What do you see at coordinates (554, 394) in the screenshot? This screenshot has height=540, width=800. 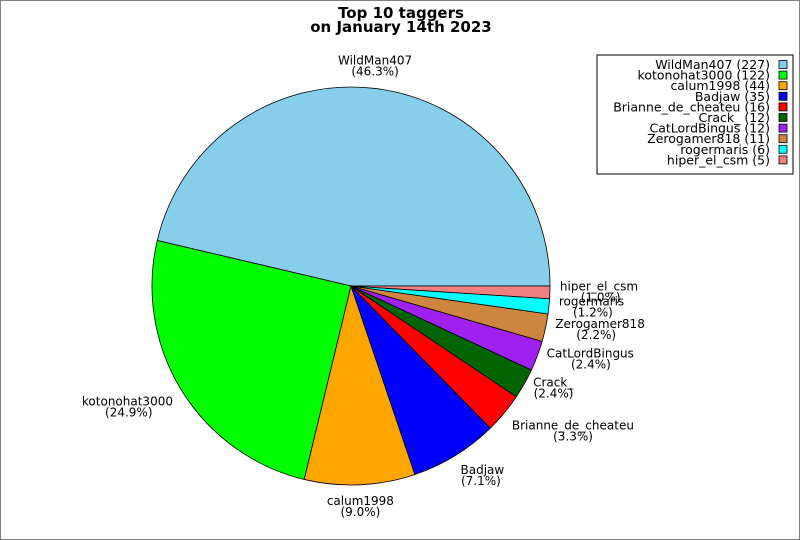 I see `pie-percent-crack: (2.4%)` at bounding box center [554, 394].